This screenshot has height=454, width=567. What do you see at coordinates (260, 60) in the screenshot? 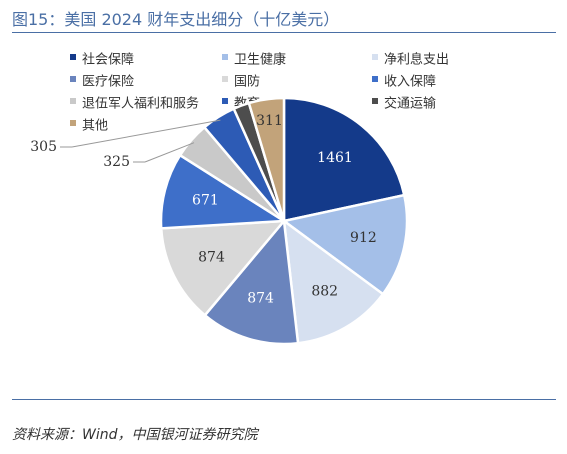
I see `legend-label: 卫生健康` at bounding box center [260, 60].